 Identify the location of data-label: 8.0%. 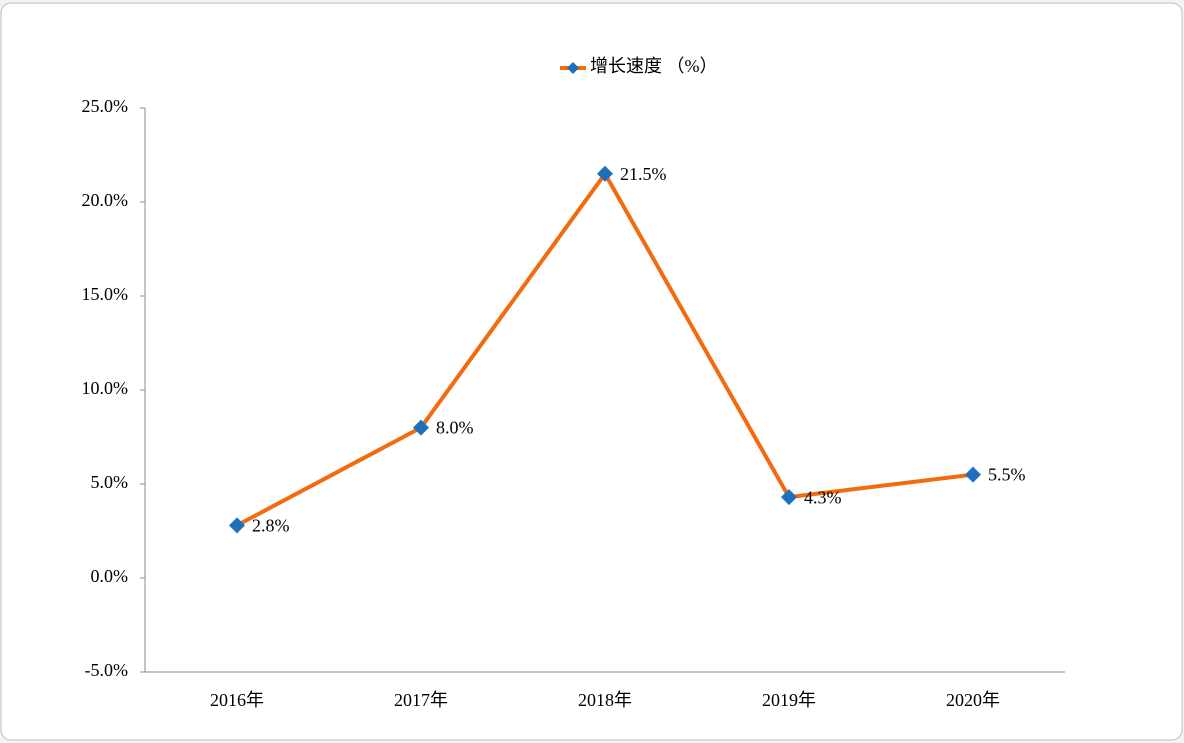
(455, 428).